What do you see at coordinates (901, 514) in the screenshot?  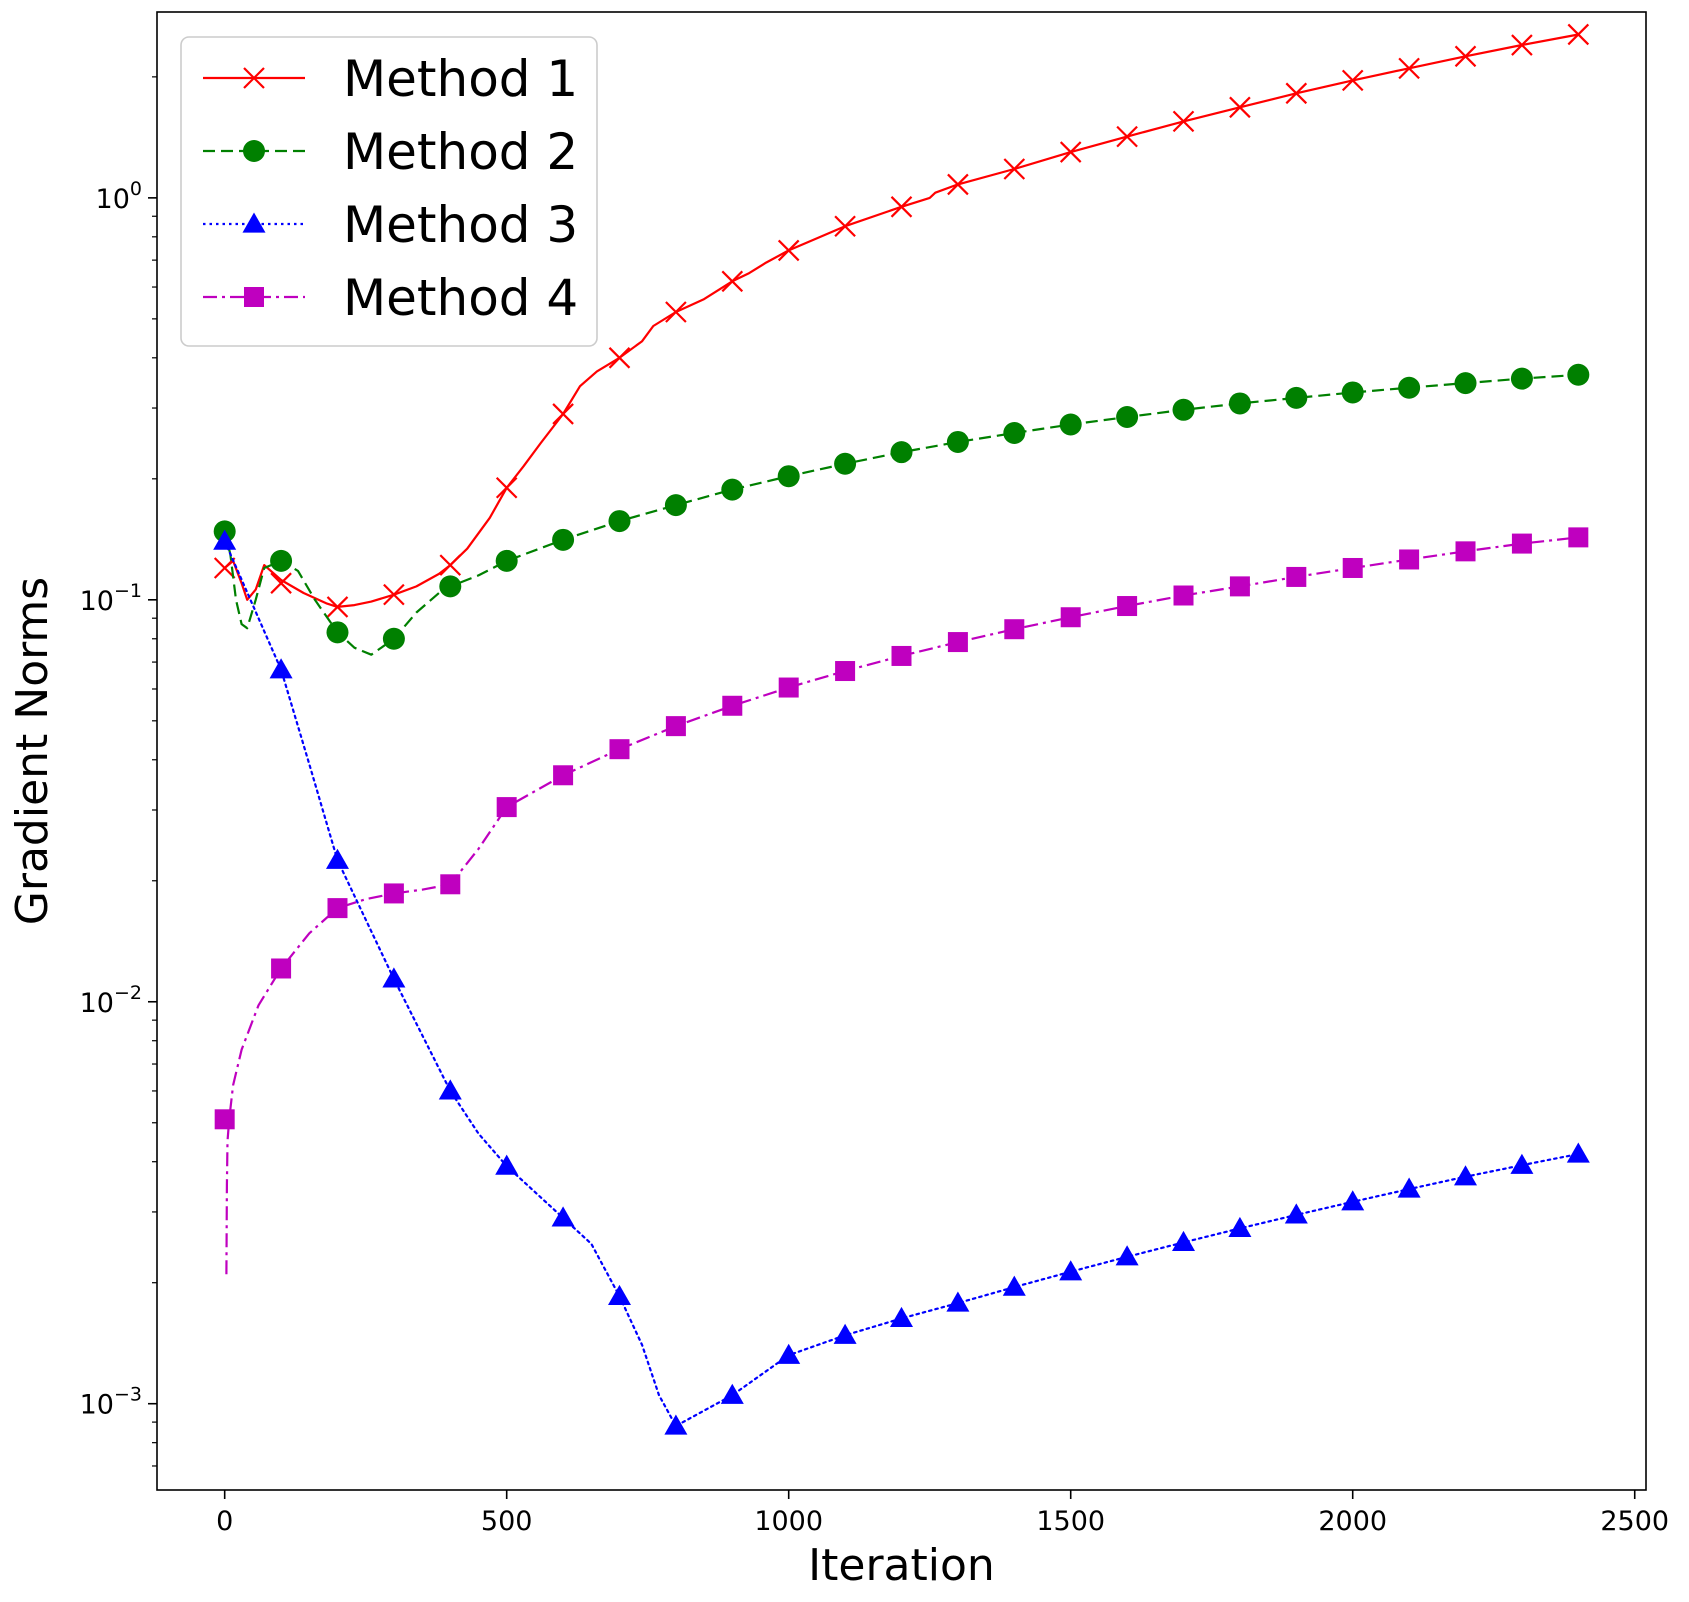 I see `series-line` at bounding box center [901, 514].